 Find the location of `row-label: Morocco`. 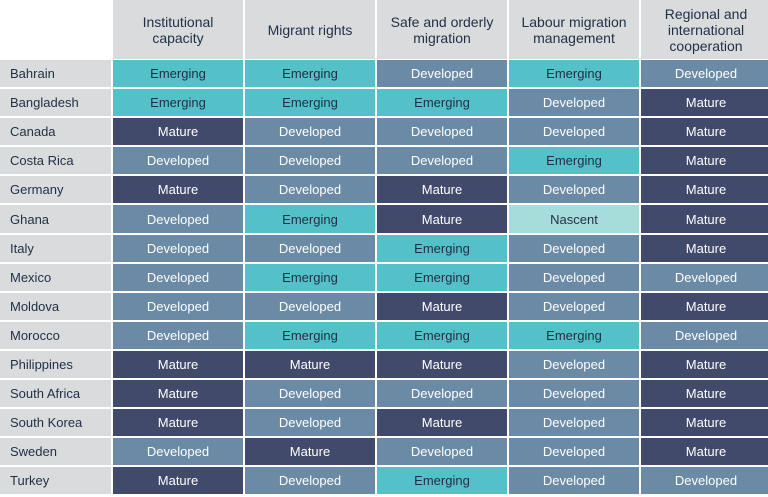

row-label: Morocco is located at coordinates (55, 336).